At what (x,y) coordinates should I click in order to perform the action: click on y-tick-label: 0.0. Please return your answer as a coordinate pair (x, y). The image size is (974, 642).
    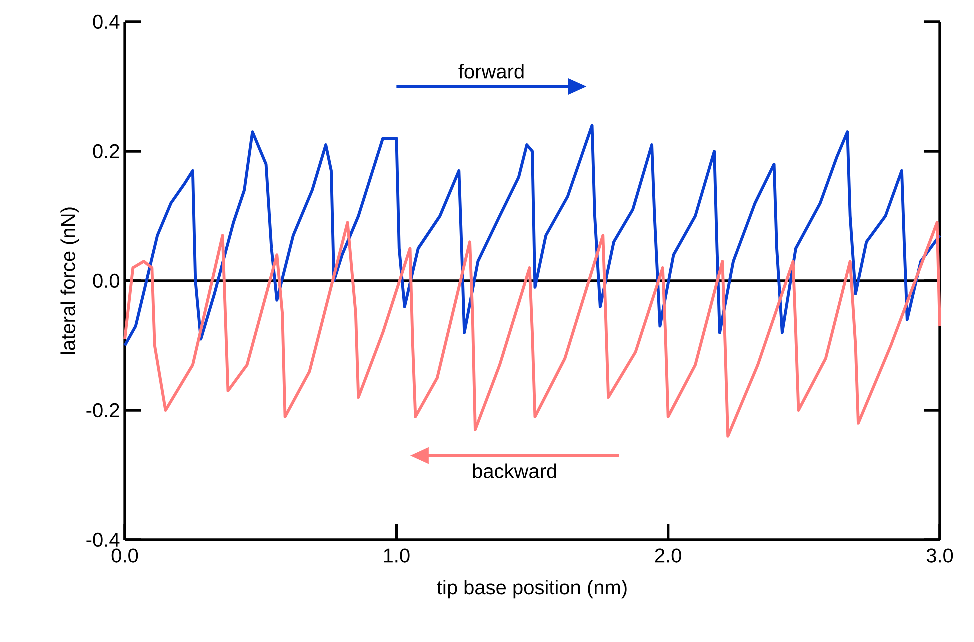
    Looking at the image, I should click on (106, 281).